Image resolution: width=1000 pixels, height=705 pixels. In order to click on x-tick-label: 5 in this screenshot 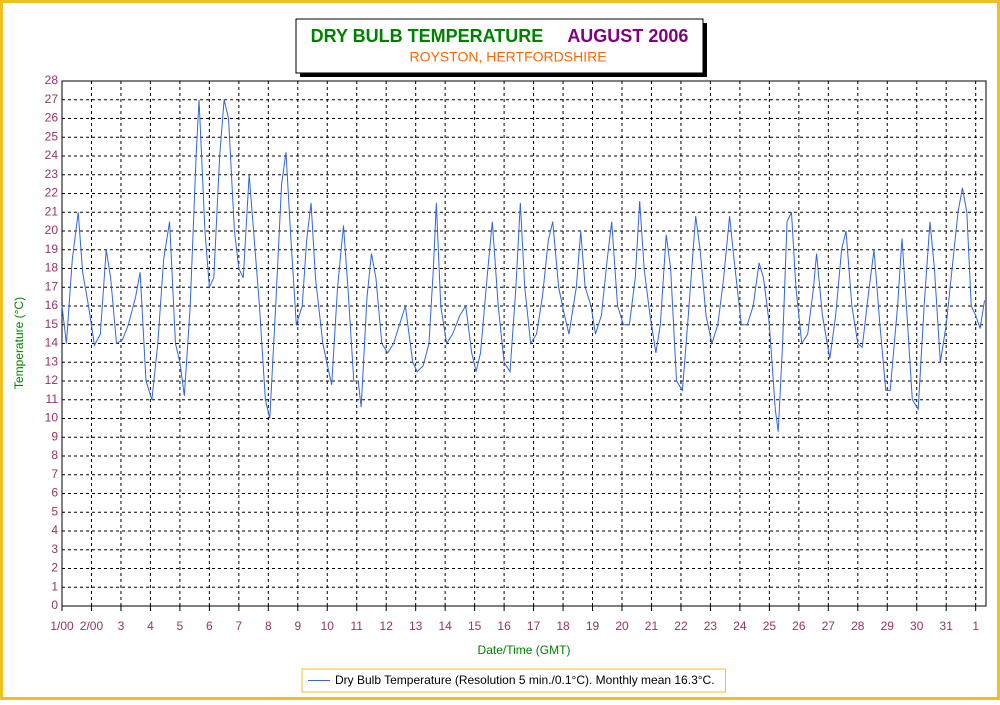, I will do `click(180, 626)`.